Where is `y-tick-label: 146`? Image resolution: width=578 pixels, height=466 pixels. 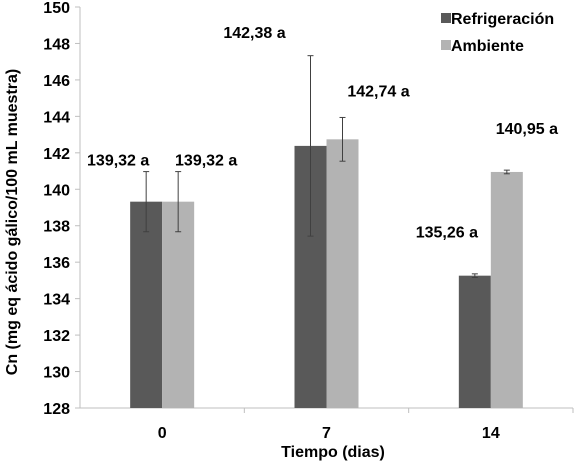
y-tick-label: 146 is located at coordinates (56, 81).